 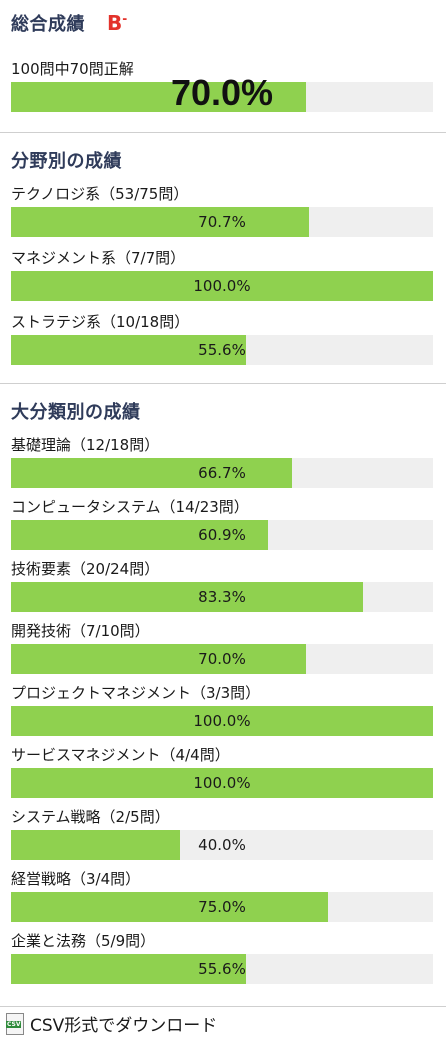 What do you see at coordinates (66, 161) in the screenshot?
I see `field-title: 分野別の成績` at bounding box center [66, 161].